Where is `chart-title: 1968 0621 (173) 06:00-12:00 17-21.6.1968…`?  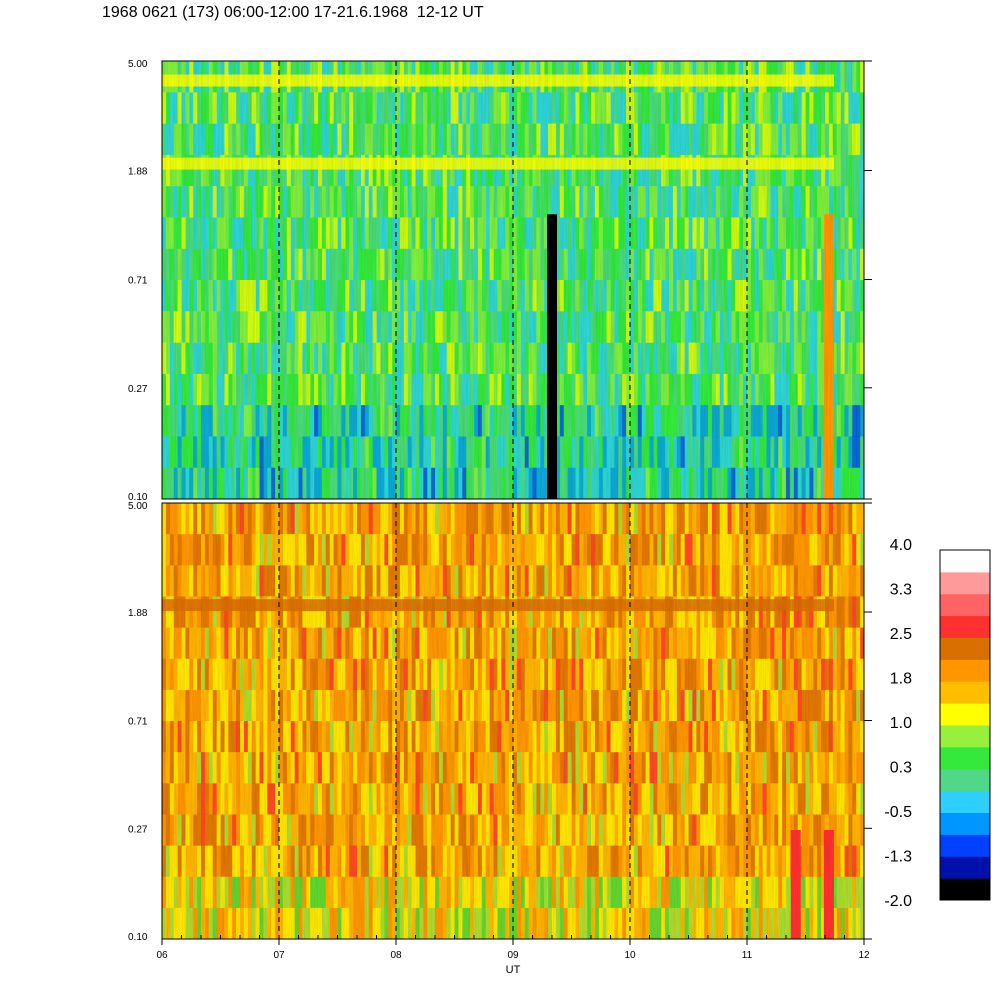
chart-title: 1968 0621 (173) 06:00-12:00 17-21.6.1968… is located at coordinates (293, 12).